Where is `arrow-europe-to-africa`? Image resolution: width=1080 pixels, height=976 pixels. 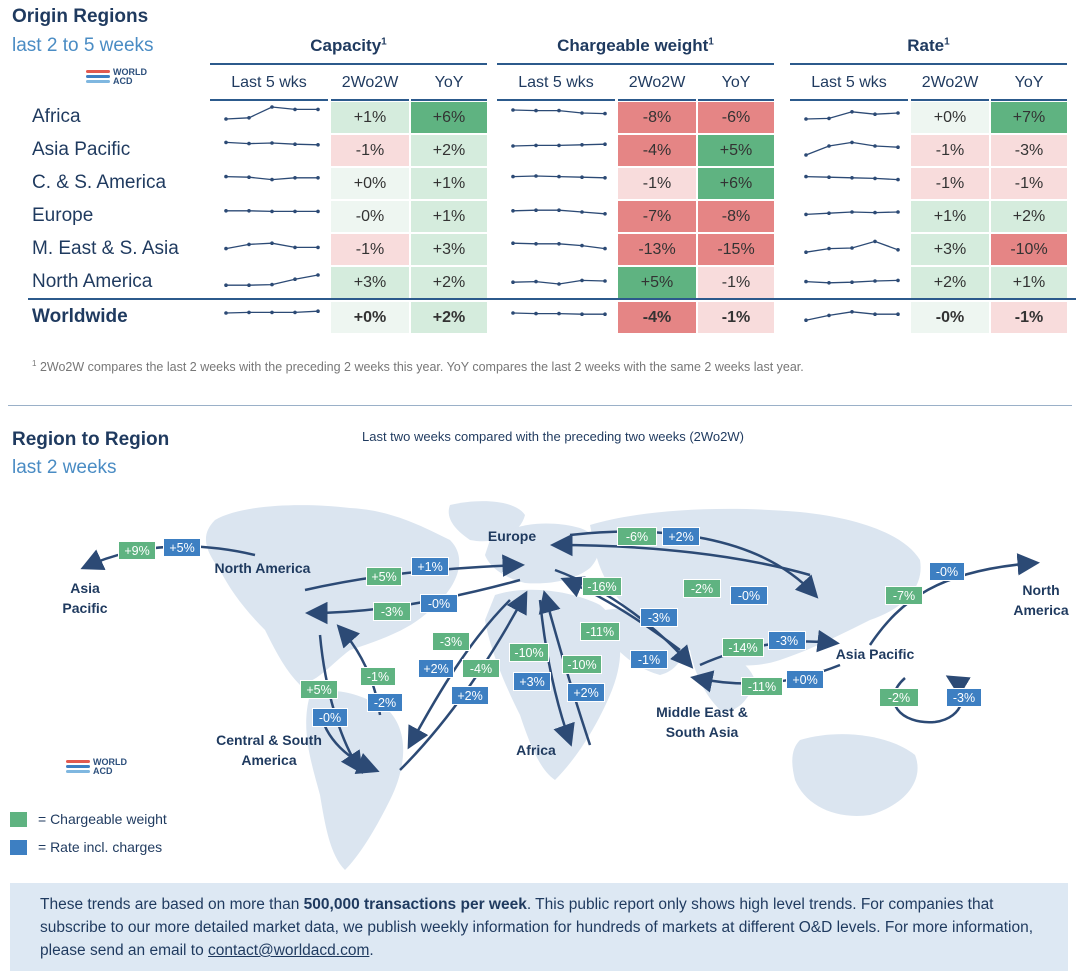
arrow-europe-to-africa is located at coordinates (556, 673).